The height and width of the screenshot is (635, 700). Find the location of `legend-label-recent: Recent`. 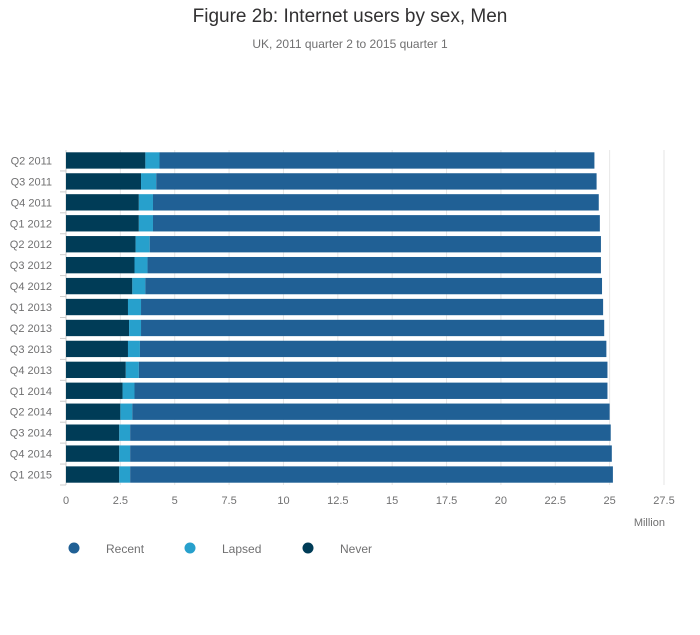

legend-label-recent: Recent is located at coordinates (125, 549).